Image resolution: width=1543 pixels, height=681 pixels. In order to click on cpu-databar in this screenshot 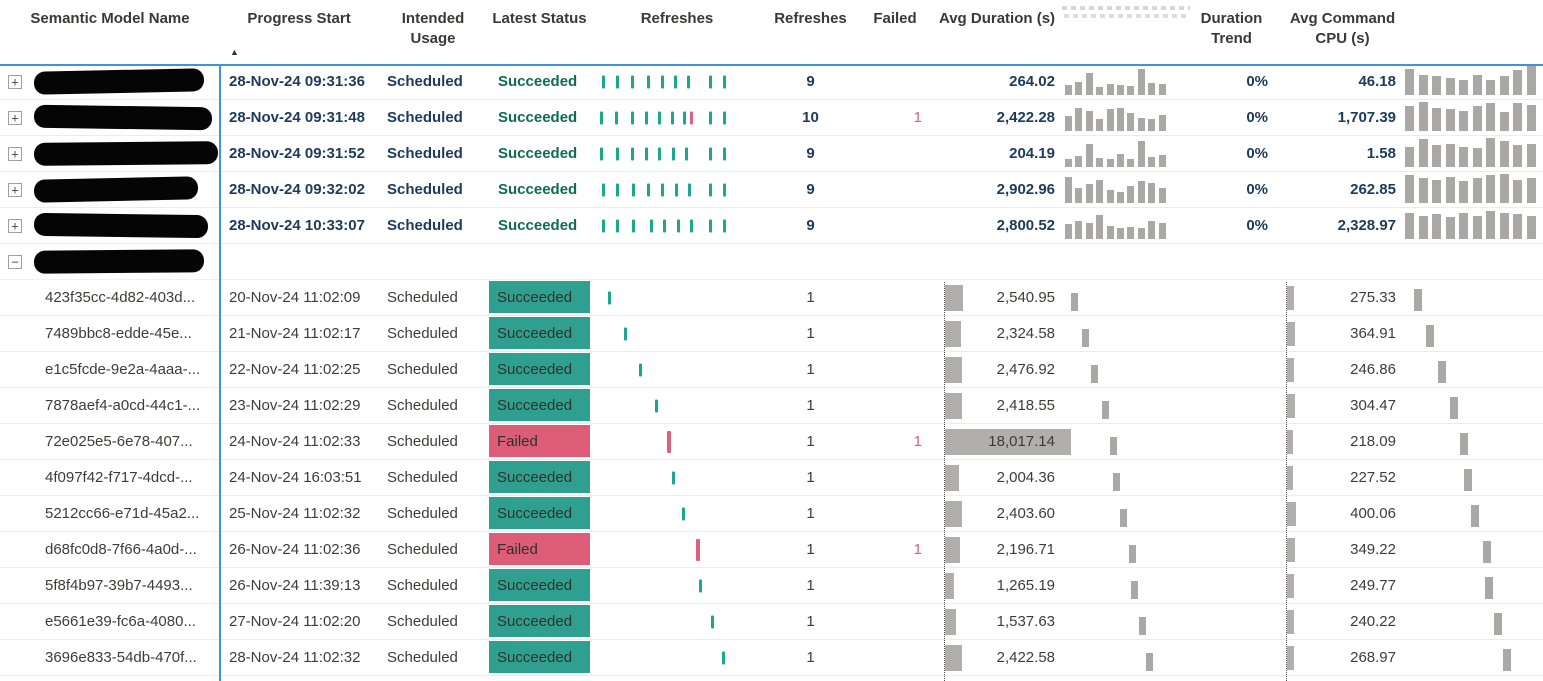, I will do `click(1291, 657)`.